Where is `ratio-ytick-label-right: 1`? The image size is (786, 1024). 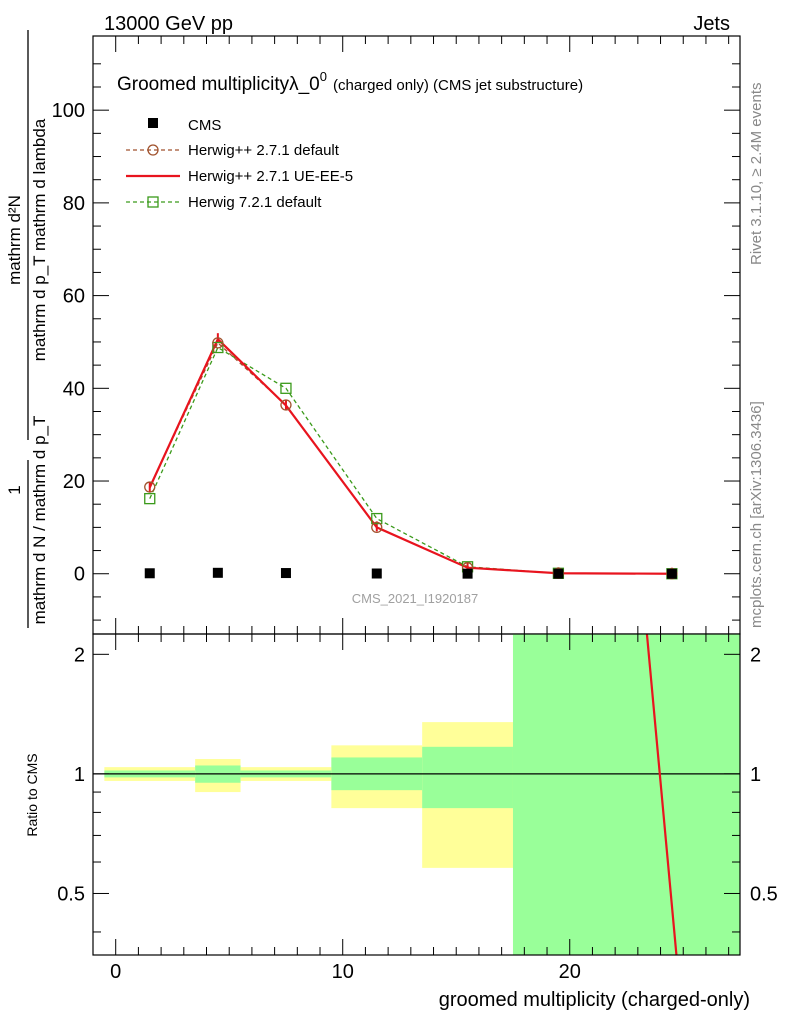
ratio-ytick-label-right: 1 is located at coordinates (755, 775).